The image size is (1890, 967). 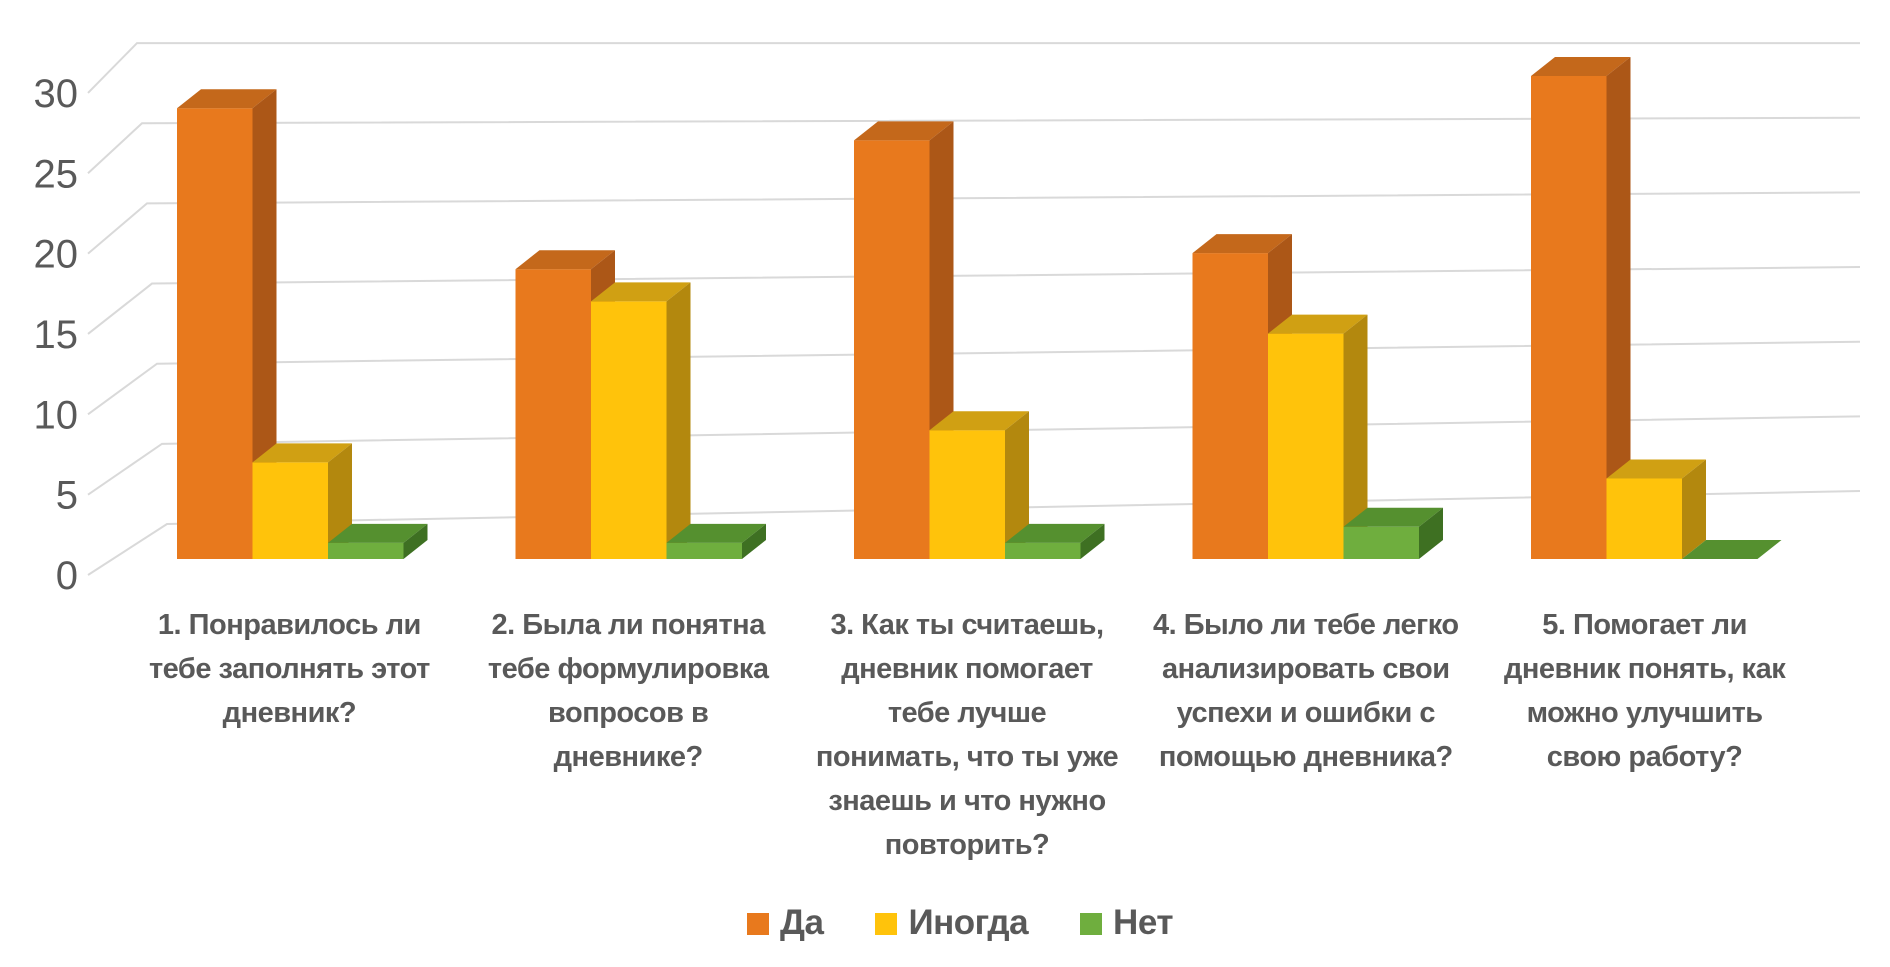 I want to click on legend-swatch-net, so click(x=1091, y=924).